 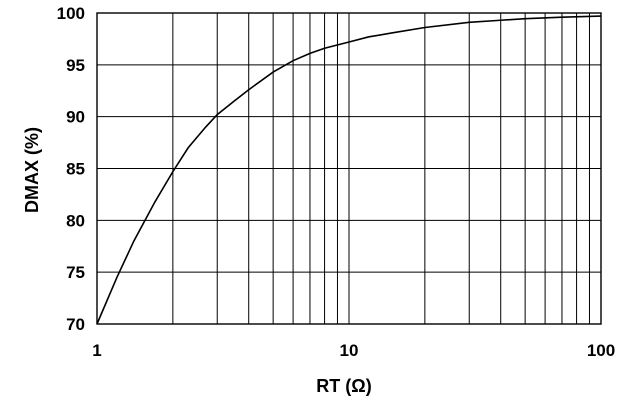 What do you see at coordinates (75, 169) in the screenshot?
I see `y-tick-label: 85` at bounding box center [75, 169].